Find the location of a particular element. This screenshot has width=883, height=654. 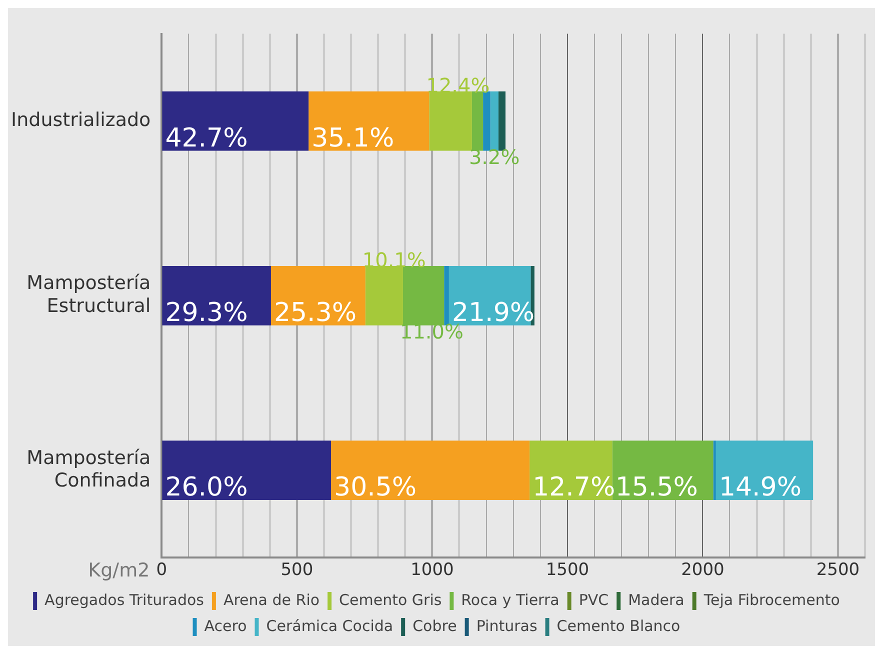

legend-label: Cobre is located at coordinates (434, 625).